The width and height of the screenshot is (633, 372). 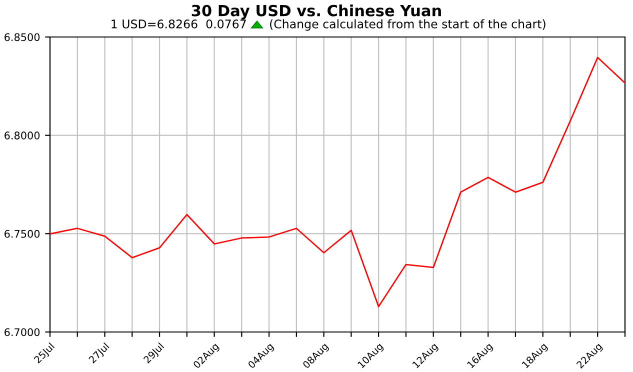 What do you see at coordinates (22, 136) in the screenshot?
I see `y-tick-label: 6.8000` at bounding box center [22, 136].